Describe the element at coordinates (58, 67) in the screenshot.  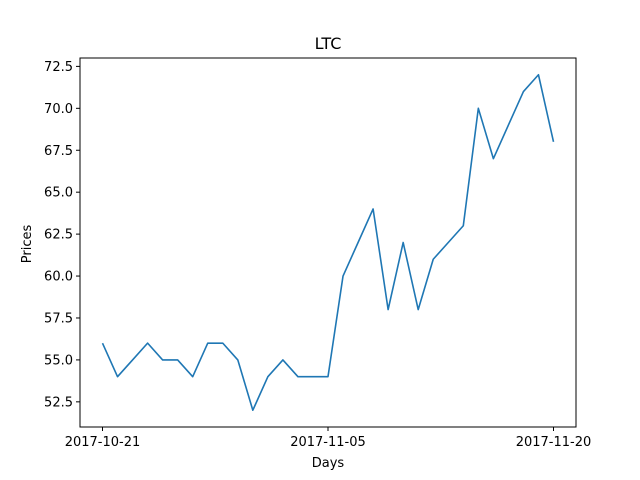
I see `y-tick-label: 72.5` at that location.